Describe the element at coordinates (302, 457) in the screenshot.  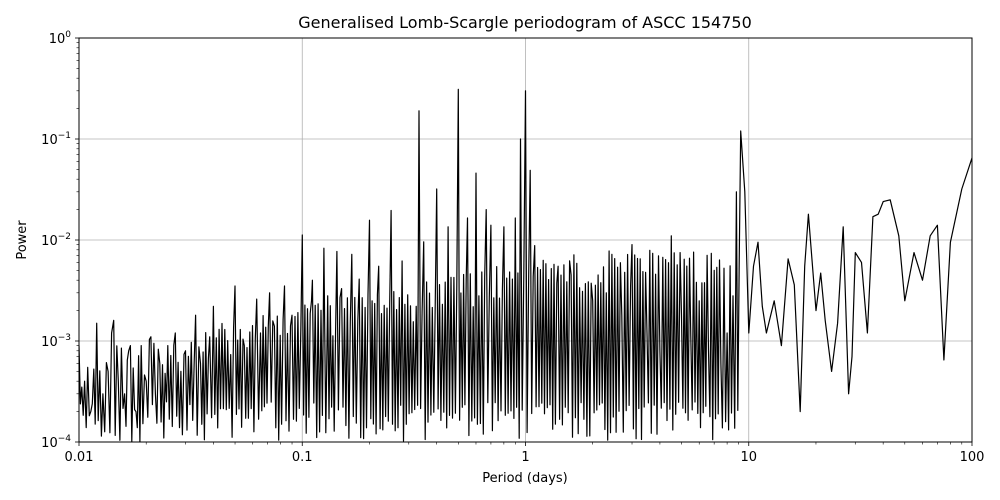
I see `x-tick-label: 0.1` at that location.